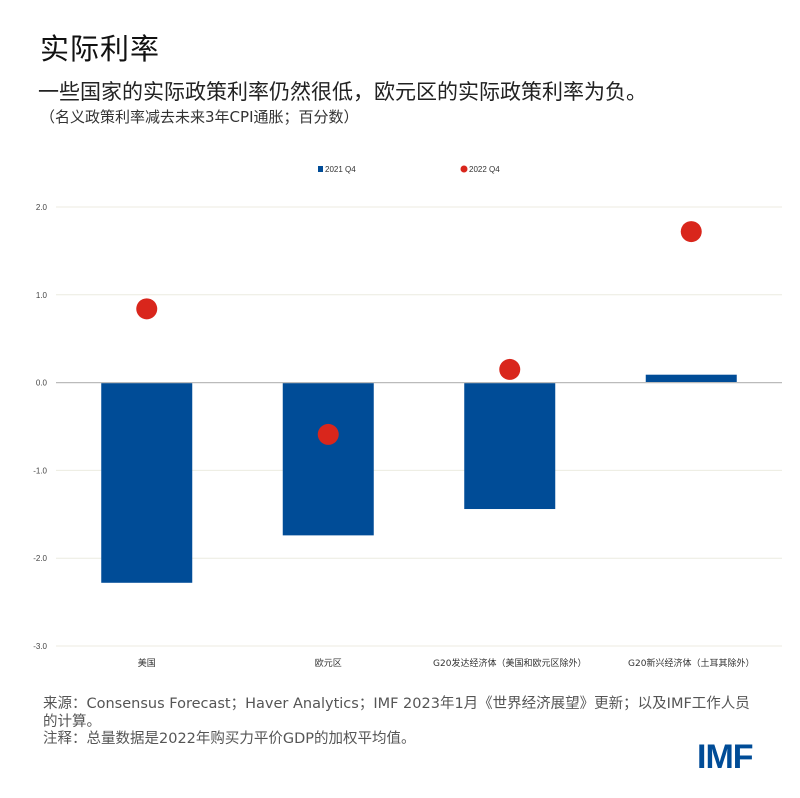  I want to click on legend-label: 2021 Q4, so click(340, 169).